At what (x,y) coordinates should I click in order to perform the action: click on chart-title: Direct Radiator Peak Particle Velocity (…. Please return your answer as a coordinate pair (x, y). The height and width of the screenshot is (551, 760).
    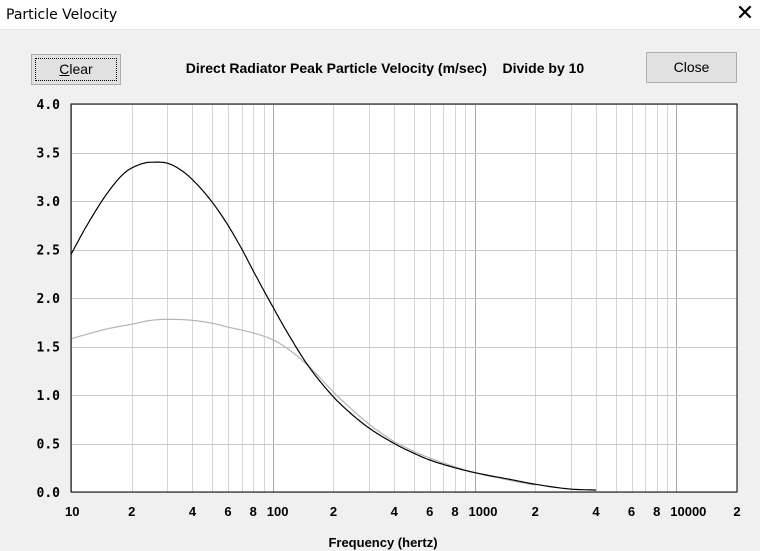
    Looking at the image, I should click on (385, 68).